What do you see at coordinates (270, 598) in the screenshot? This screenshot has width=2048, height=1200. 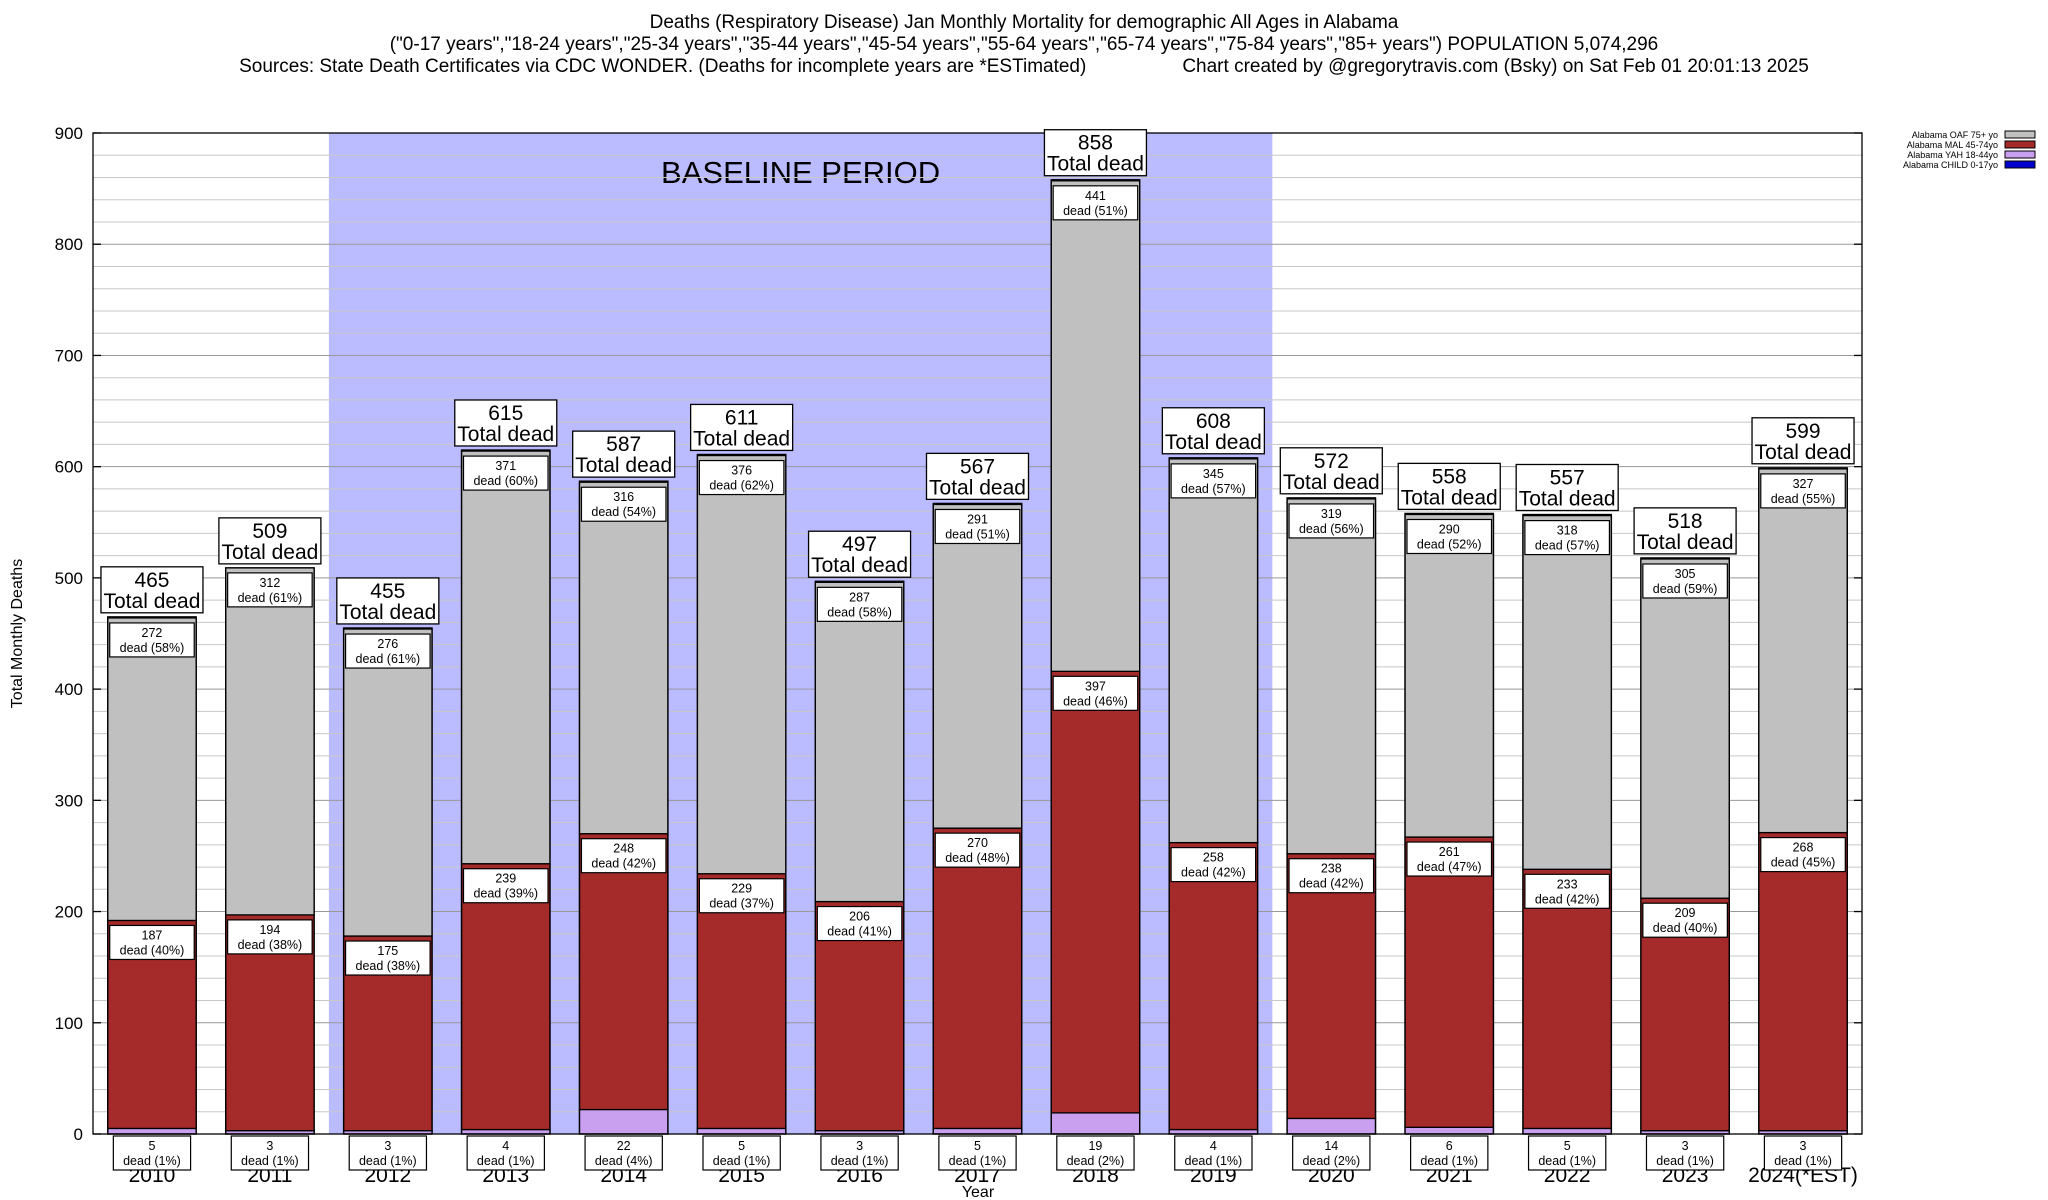 I see `oaf-data-label-percent: dead (61%)` at bounding box center [270, 598].